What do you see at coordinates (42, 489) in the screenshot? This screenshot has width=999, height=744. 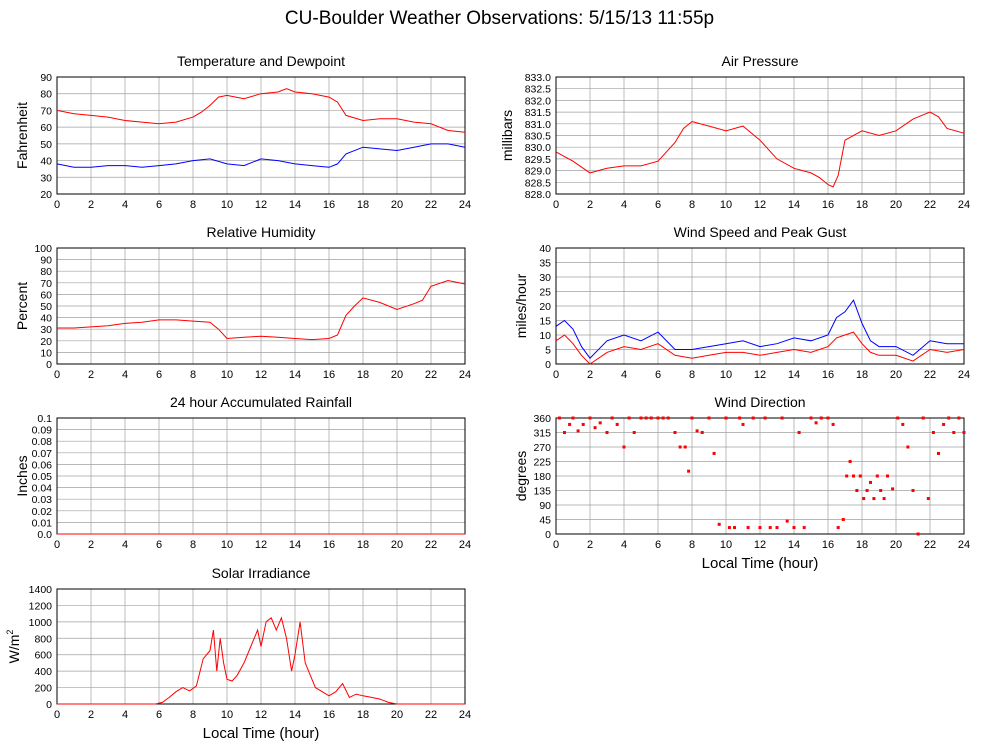 I see `y-tick-label: 0.04` at bounding box center [42, 489].